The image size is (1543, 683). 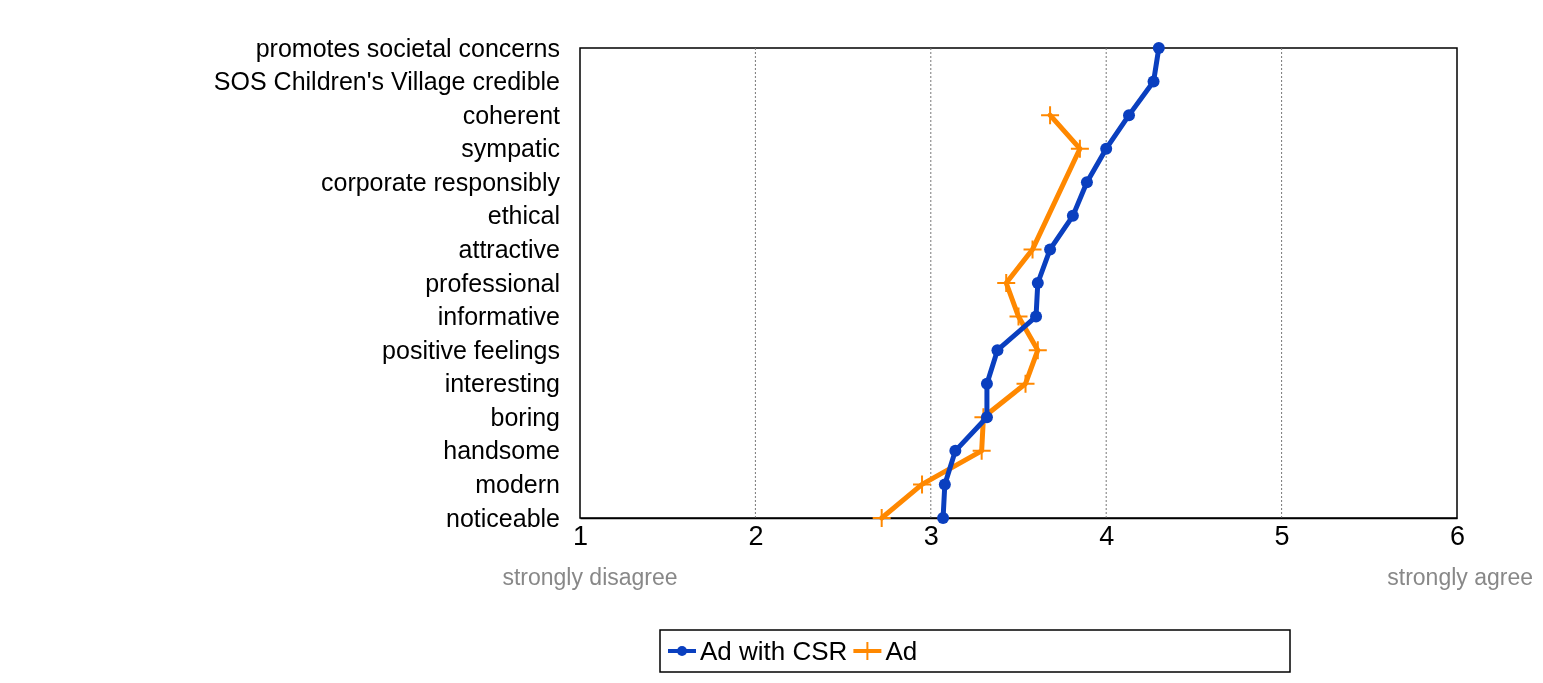 I want to click on x-tick-label: 5, so click(x=1282, y=536).